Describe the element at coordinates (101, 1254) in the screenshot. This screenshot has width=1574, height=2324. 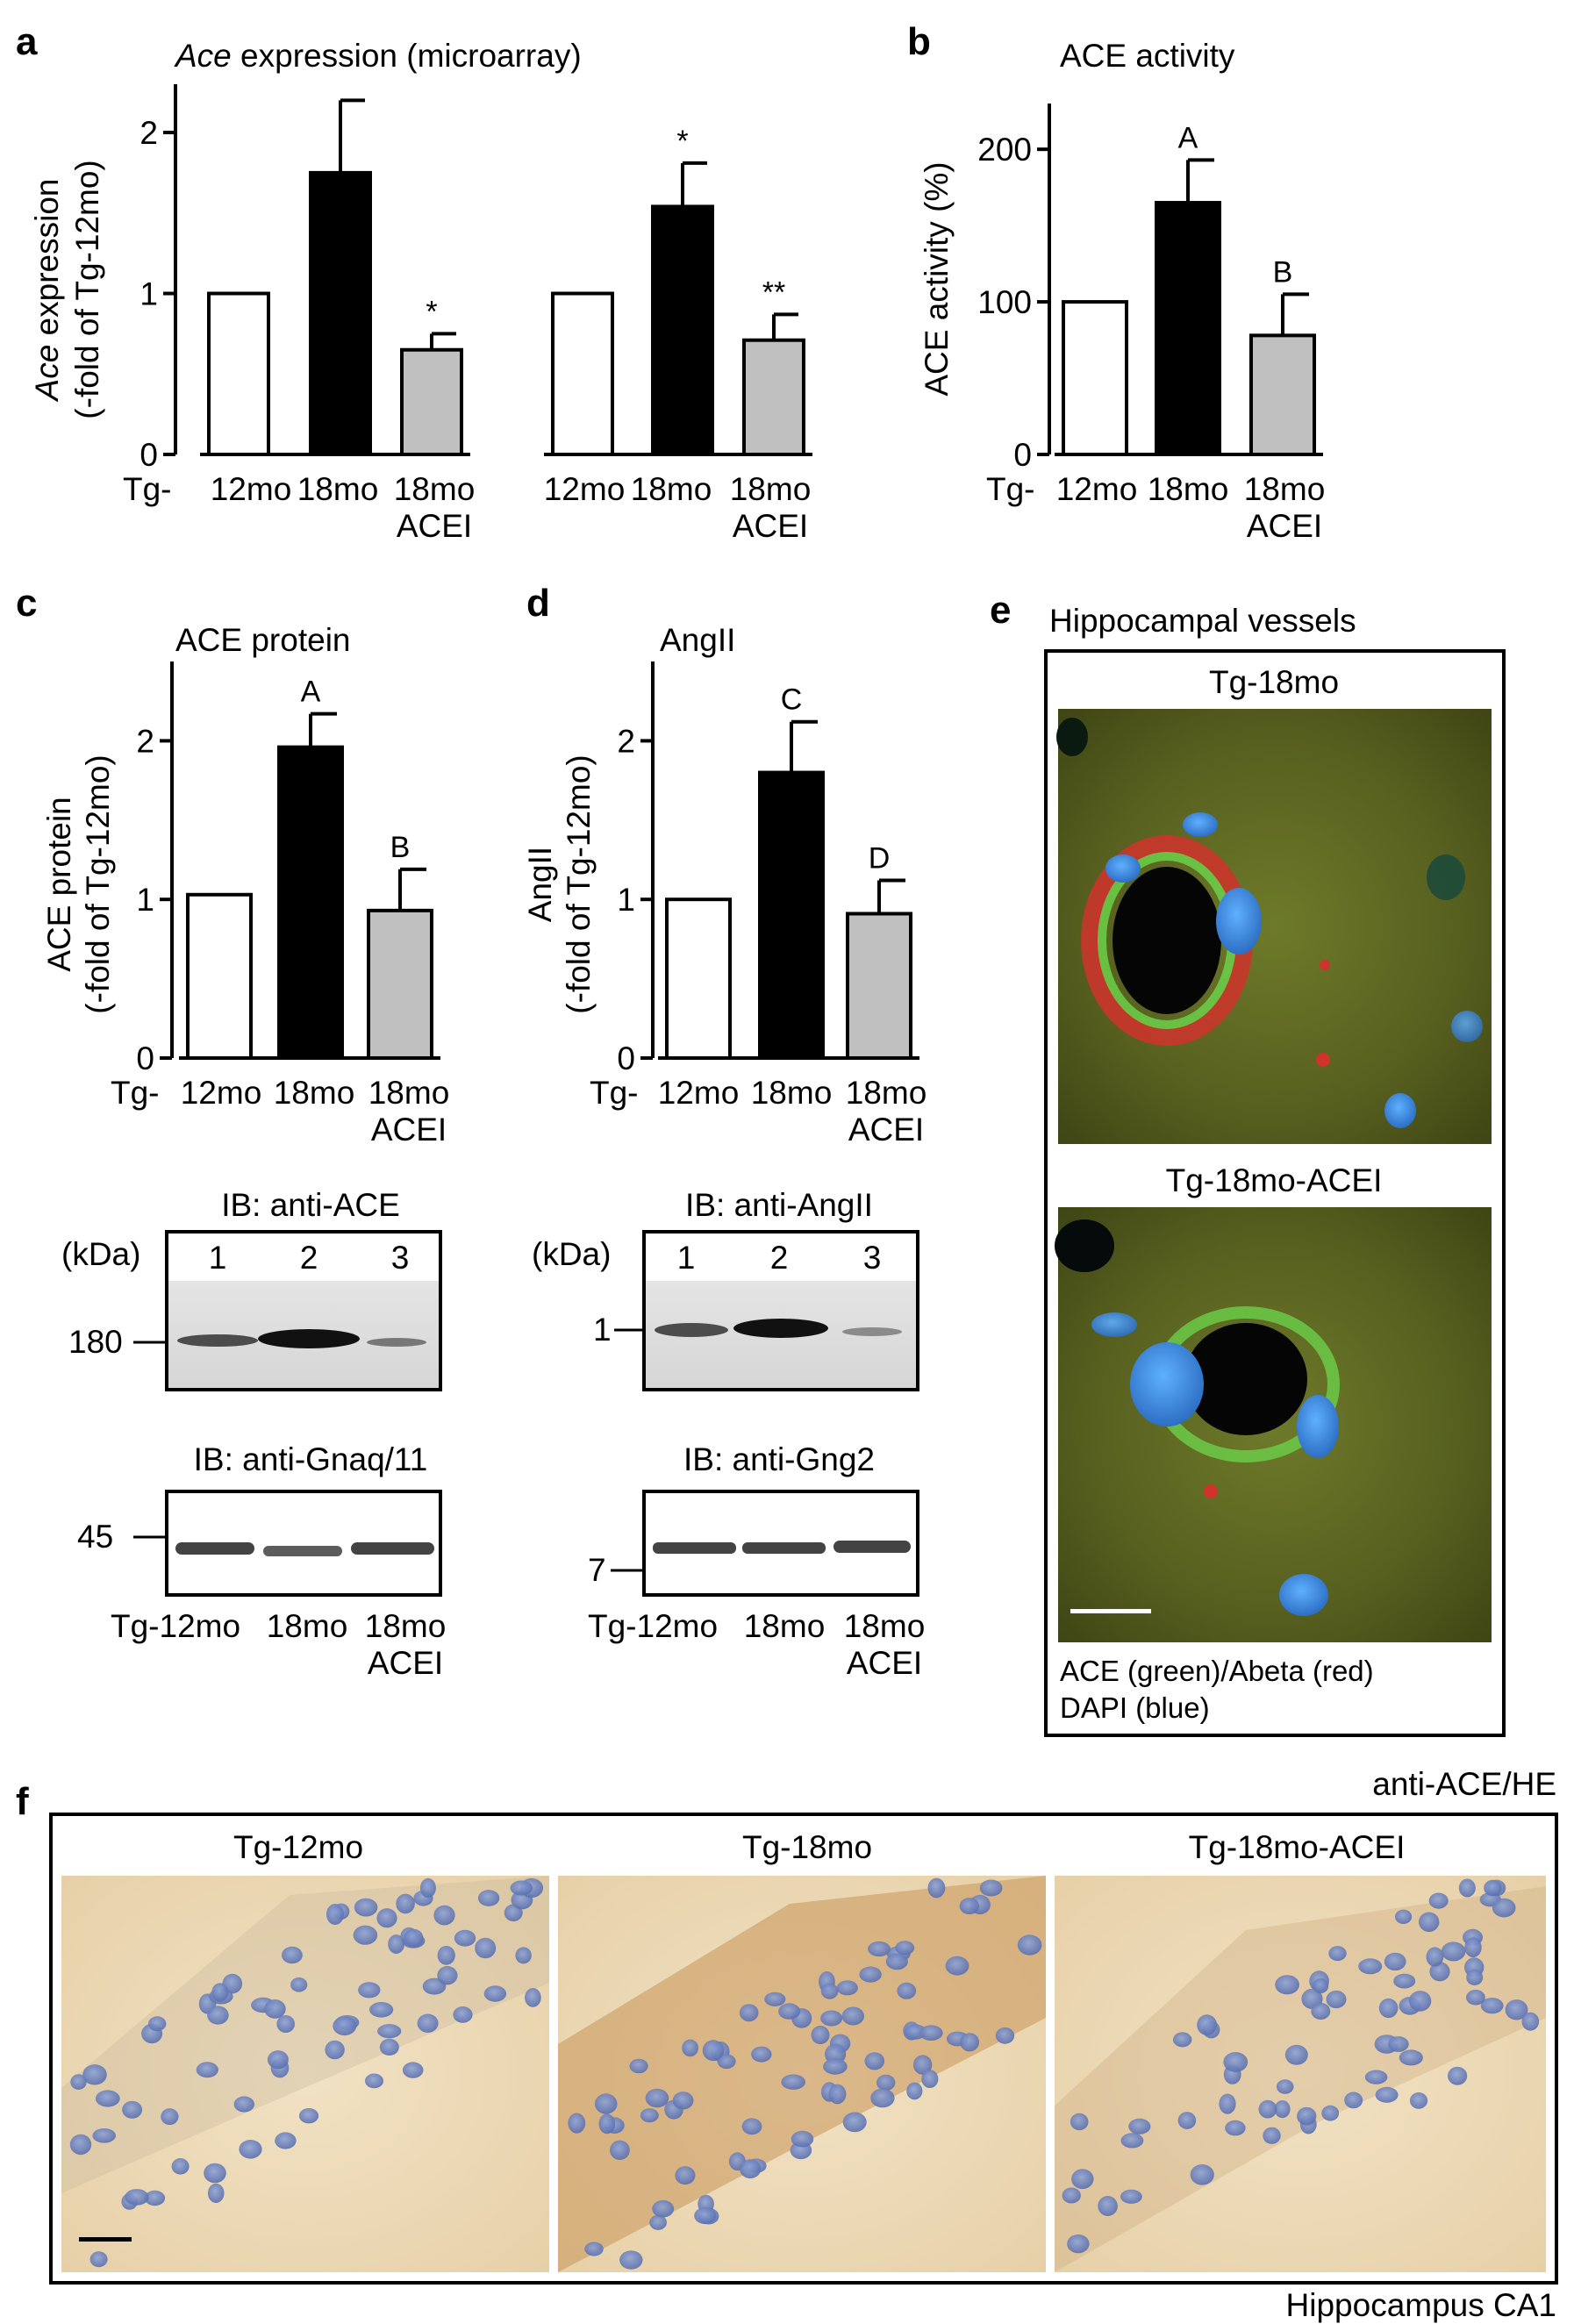
I see `blot-c-kda: (kDa)` at that location.